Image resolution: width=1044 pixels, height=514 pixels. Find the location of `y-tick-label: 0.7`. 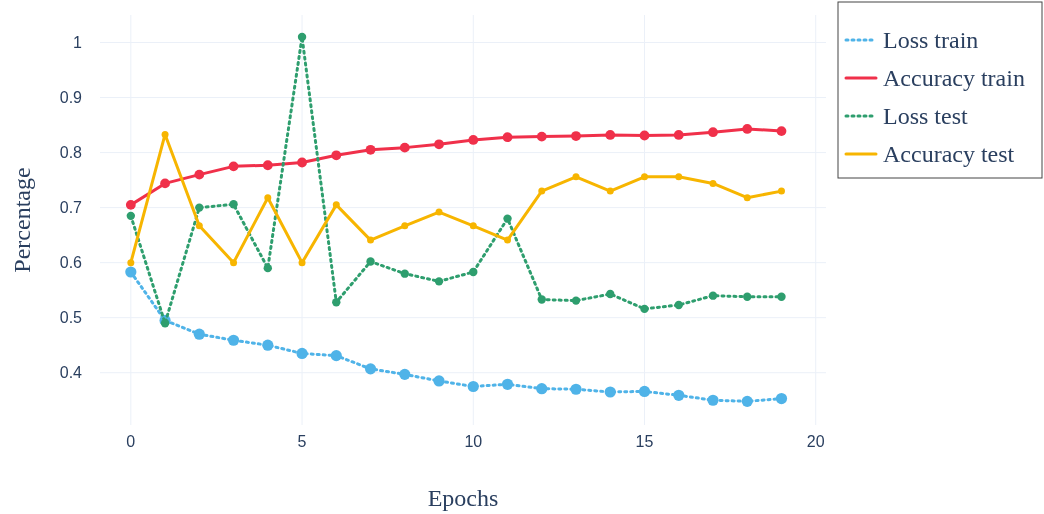

y-tick-label: 0.7 is located at coordinates (71, 208).